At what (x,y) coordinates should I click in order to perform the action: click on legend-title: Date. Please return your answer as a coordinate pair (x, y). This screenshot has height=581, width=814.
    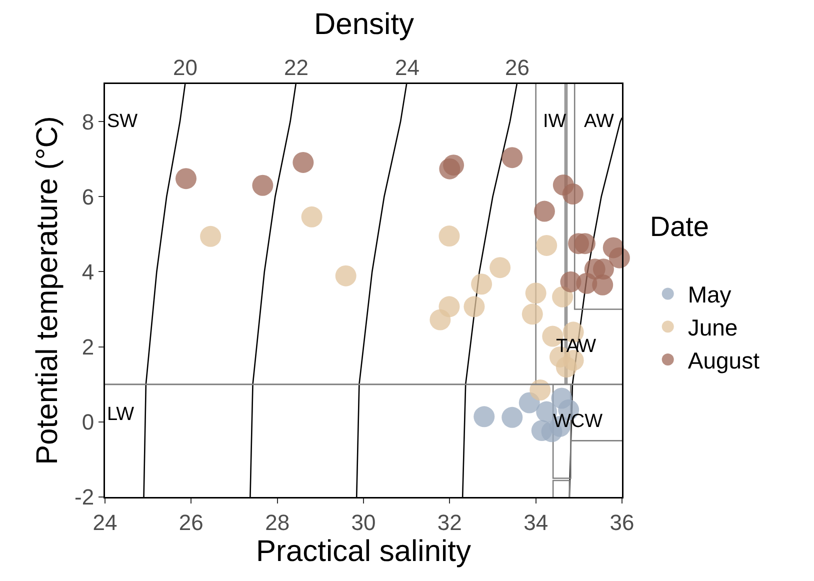
    Looking at the image, I should click on (680, 226).